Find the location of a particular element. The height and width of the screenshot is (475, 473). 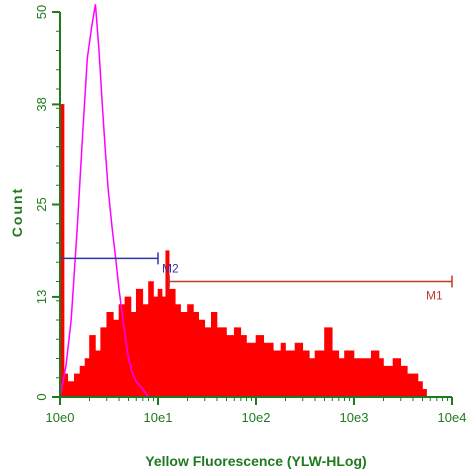

x-tick-label: 10e3 is located at coordinates (354, 417).